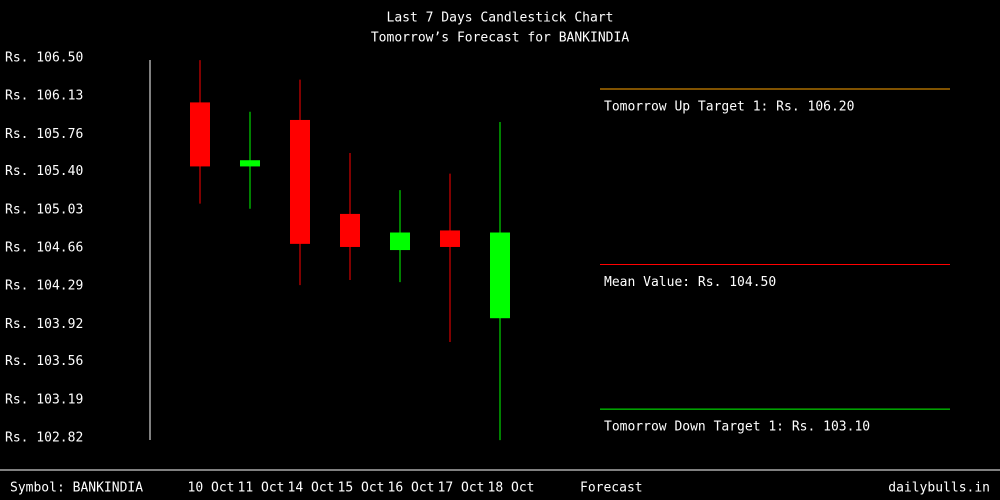 Image resolution: width=1000 pixels, height=500 pixels. What do you see at coordinates (500, 18) in the screenshot?
I see `chart-title: Last 7 Days Candlestick Chart` at bounding box center [500, 18].